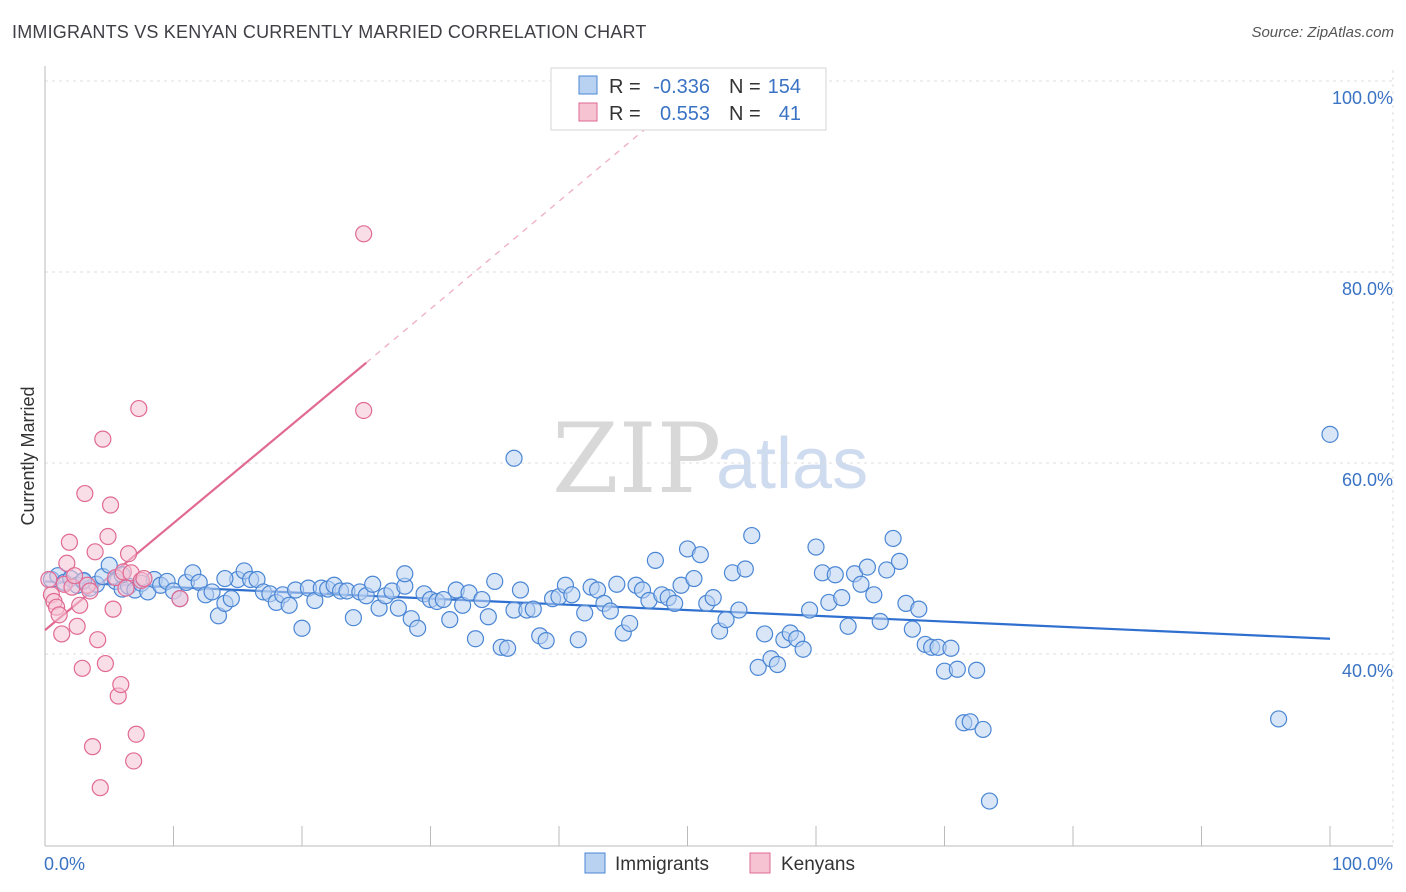  What do you see at coordinates (625, 87) in the screenshot?
I see `legend-r-label-1: R =` at bounding box center [625, 87].